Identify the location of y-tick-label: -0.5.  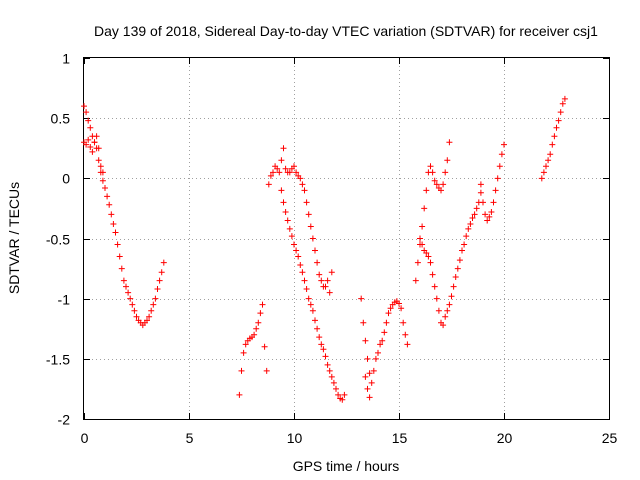
(58, 240).